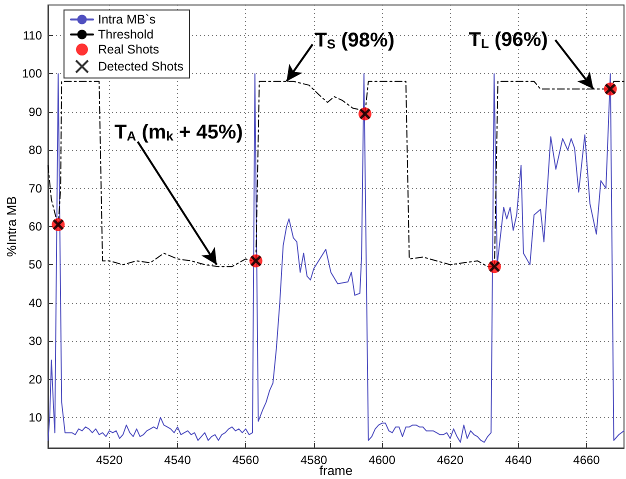  Describe the element at coordinates (35, 379) in the screenshot. I see `y-tick-label: 20` at that location.